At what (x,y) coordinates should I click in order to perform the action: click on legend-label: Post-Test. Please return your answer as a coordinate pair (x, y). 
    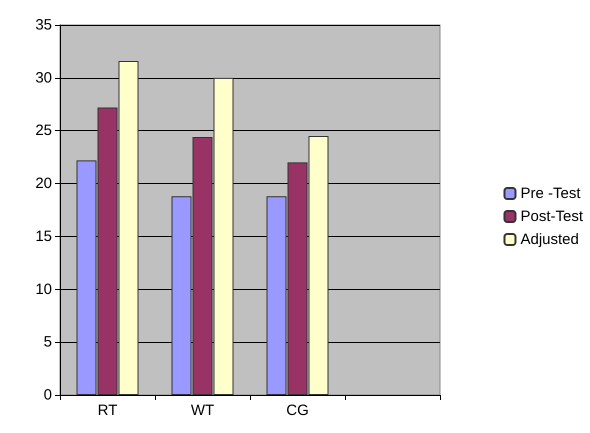
    Looking at the image, I should click on (552, 216).